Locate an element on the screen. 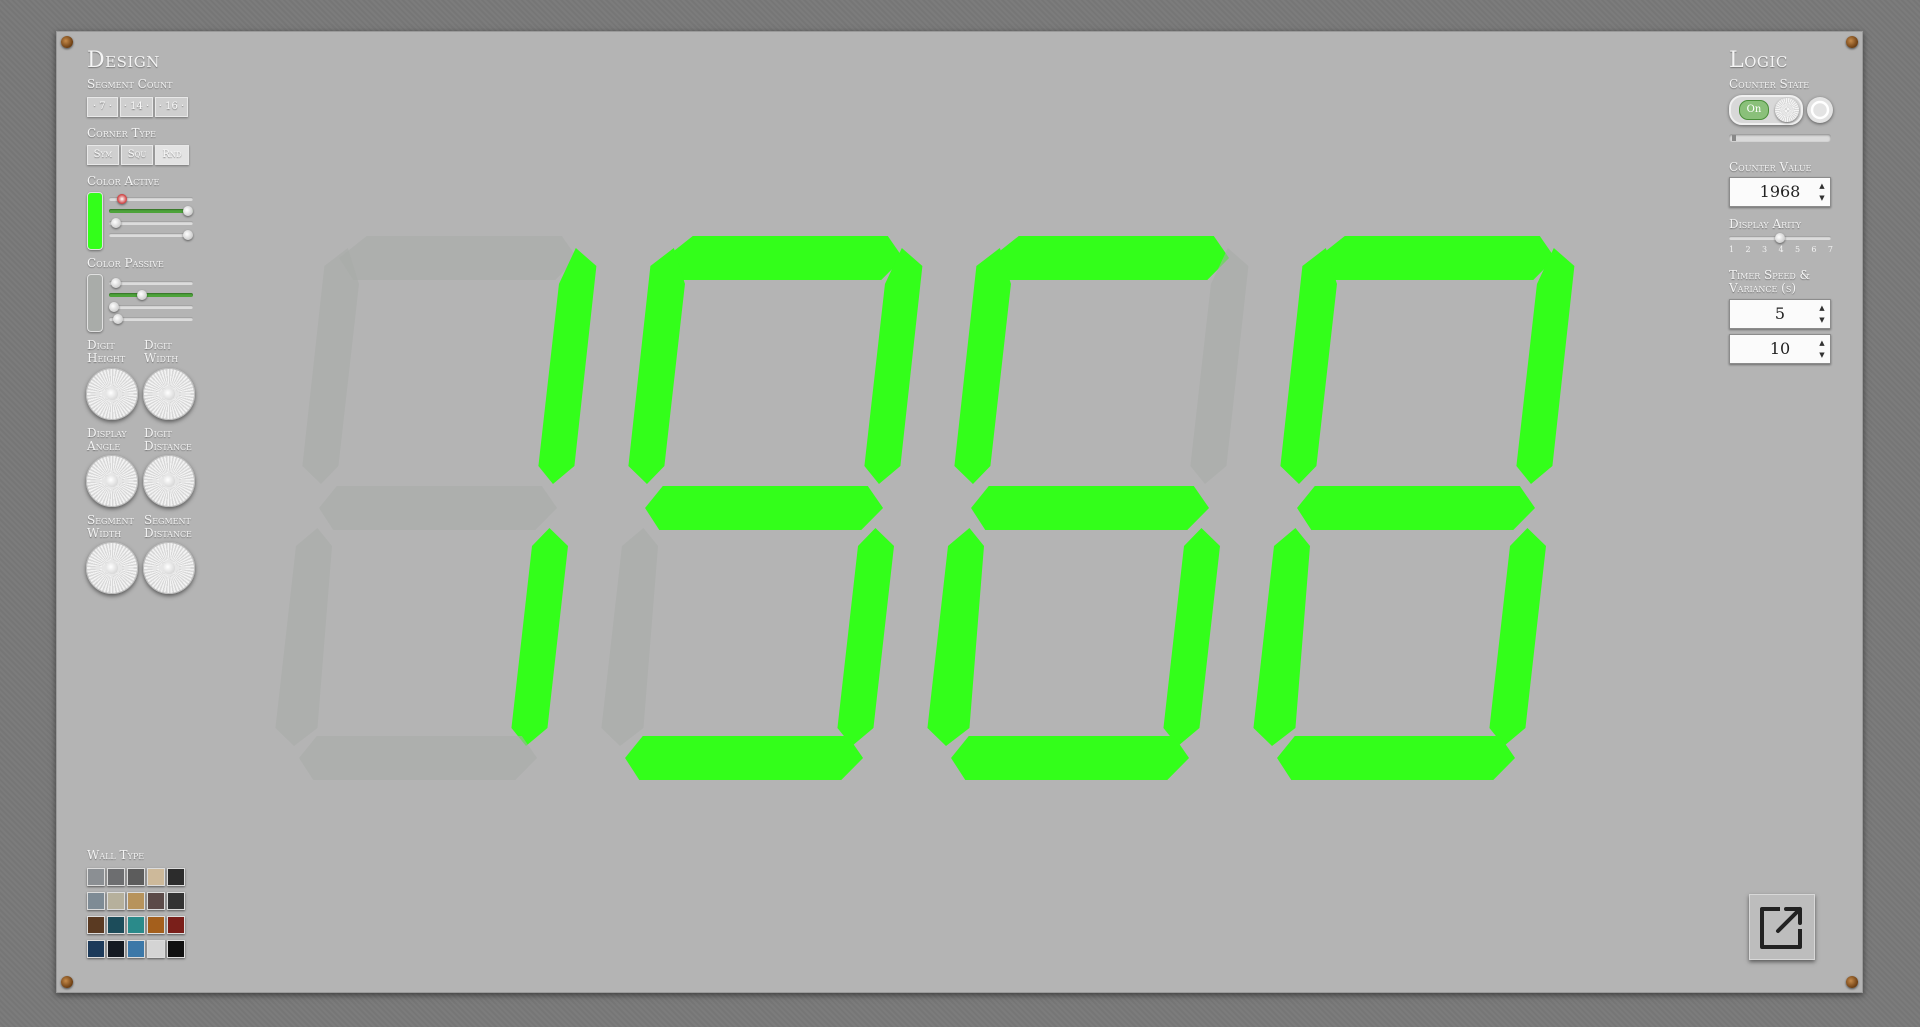 The height and width of the screenshot is (1027, 1920). reset-button is located at coordinates (1820, 110).